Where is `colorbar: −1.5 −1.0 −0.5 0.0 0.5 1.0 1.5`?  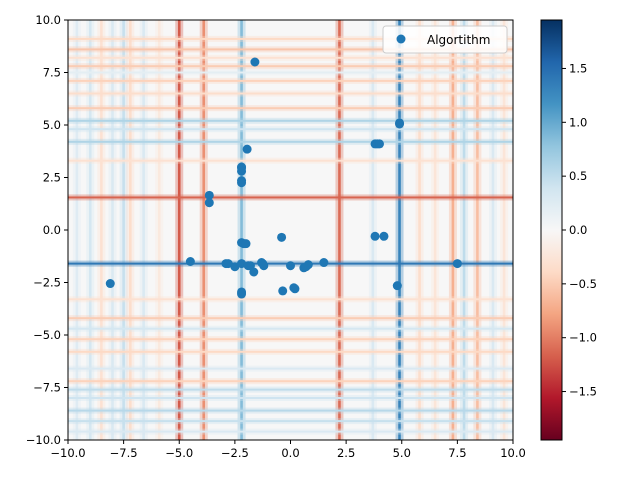 colorbar: −1.5 −1.0 −0.5 0.0 0.5 1.0 1.5 is located at coordinates (568, 230).